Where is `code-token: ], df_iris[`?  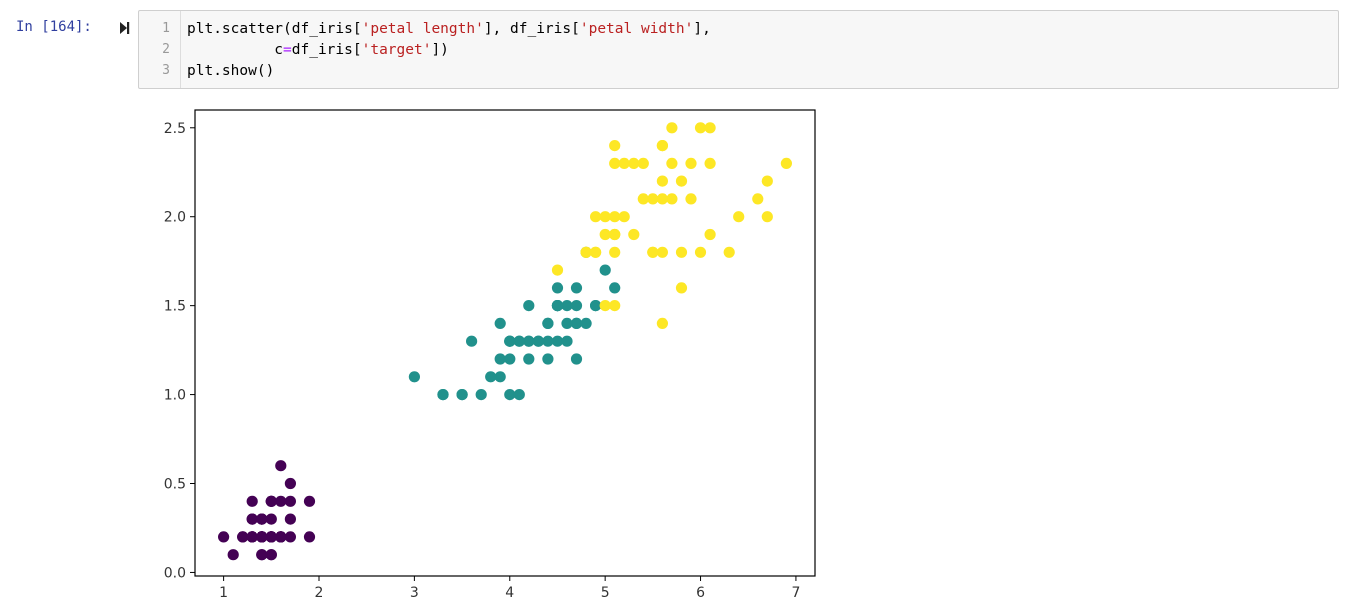 code-token: ], df_iris[ is located at coordinates (531, 29).